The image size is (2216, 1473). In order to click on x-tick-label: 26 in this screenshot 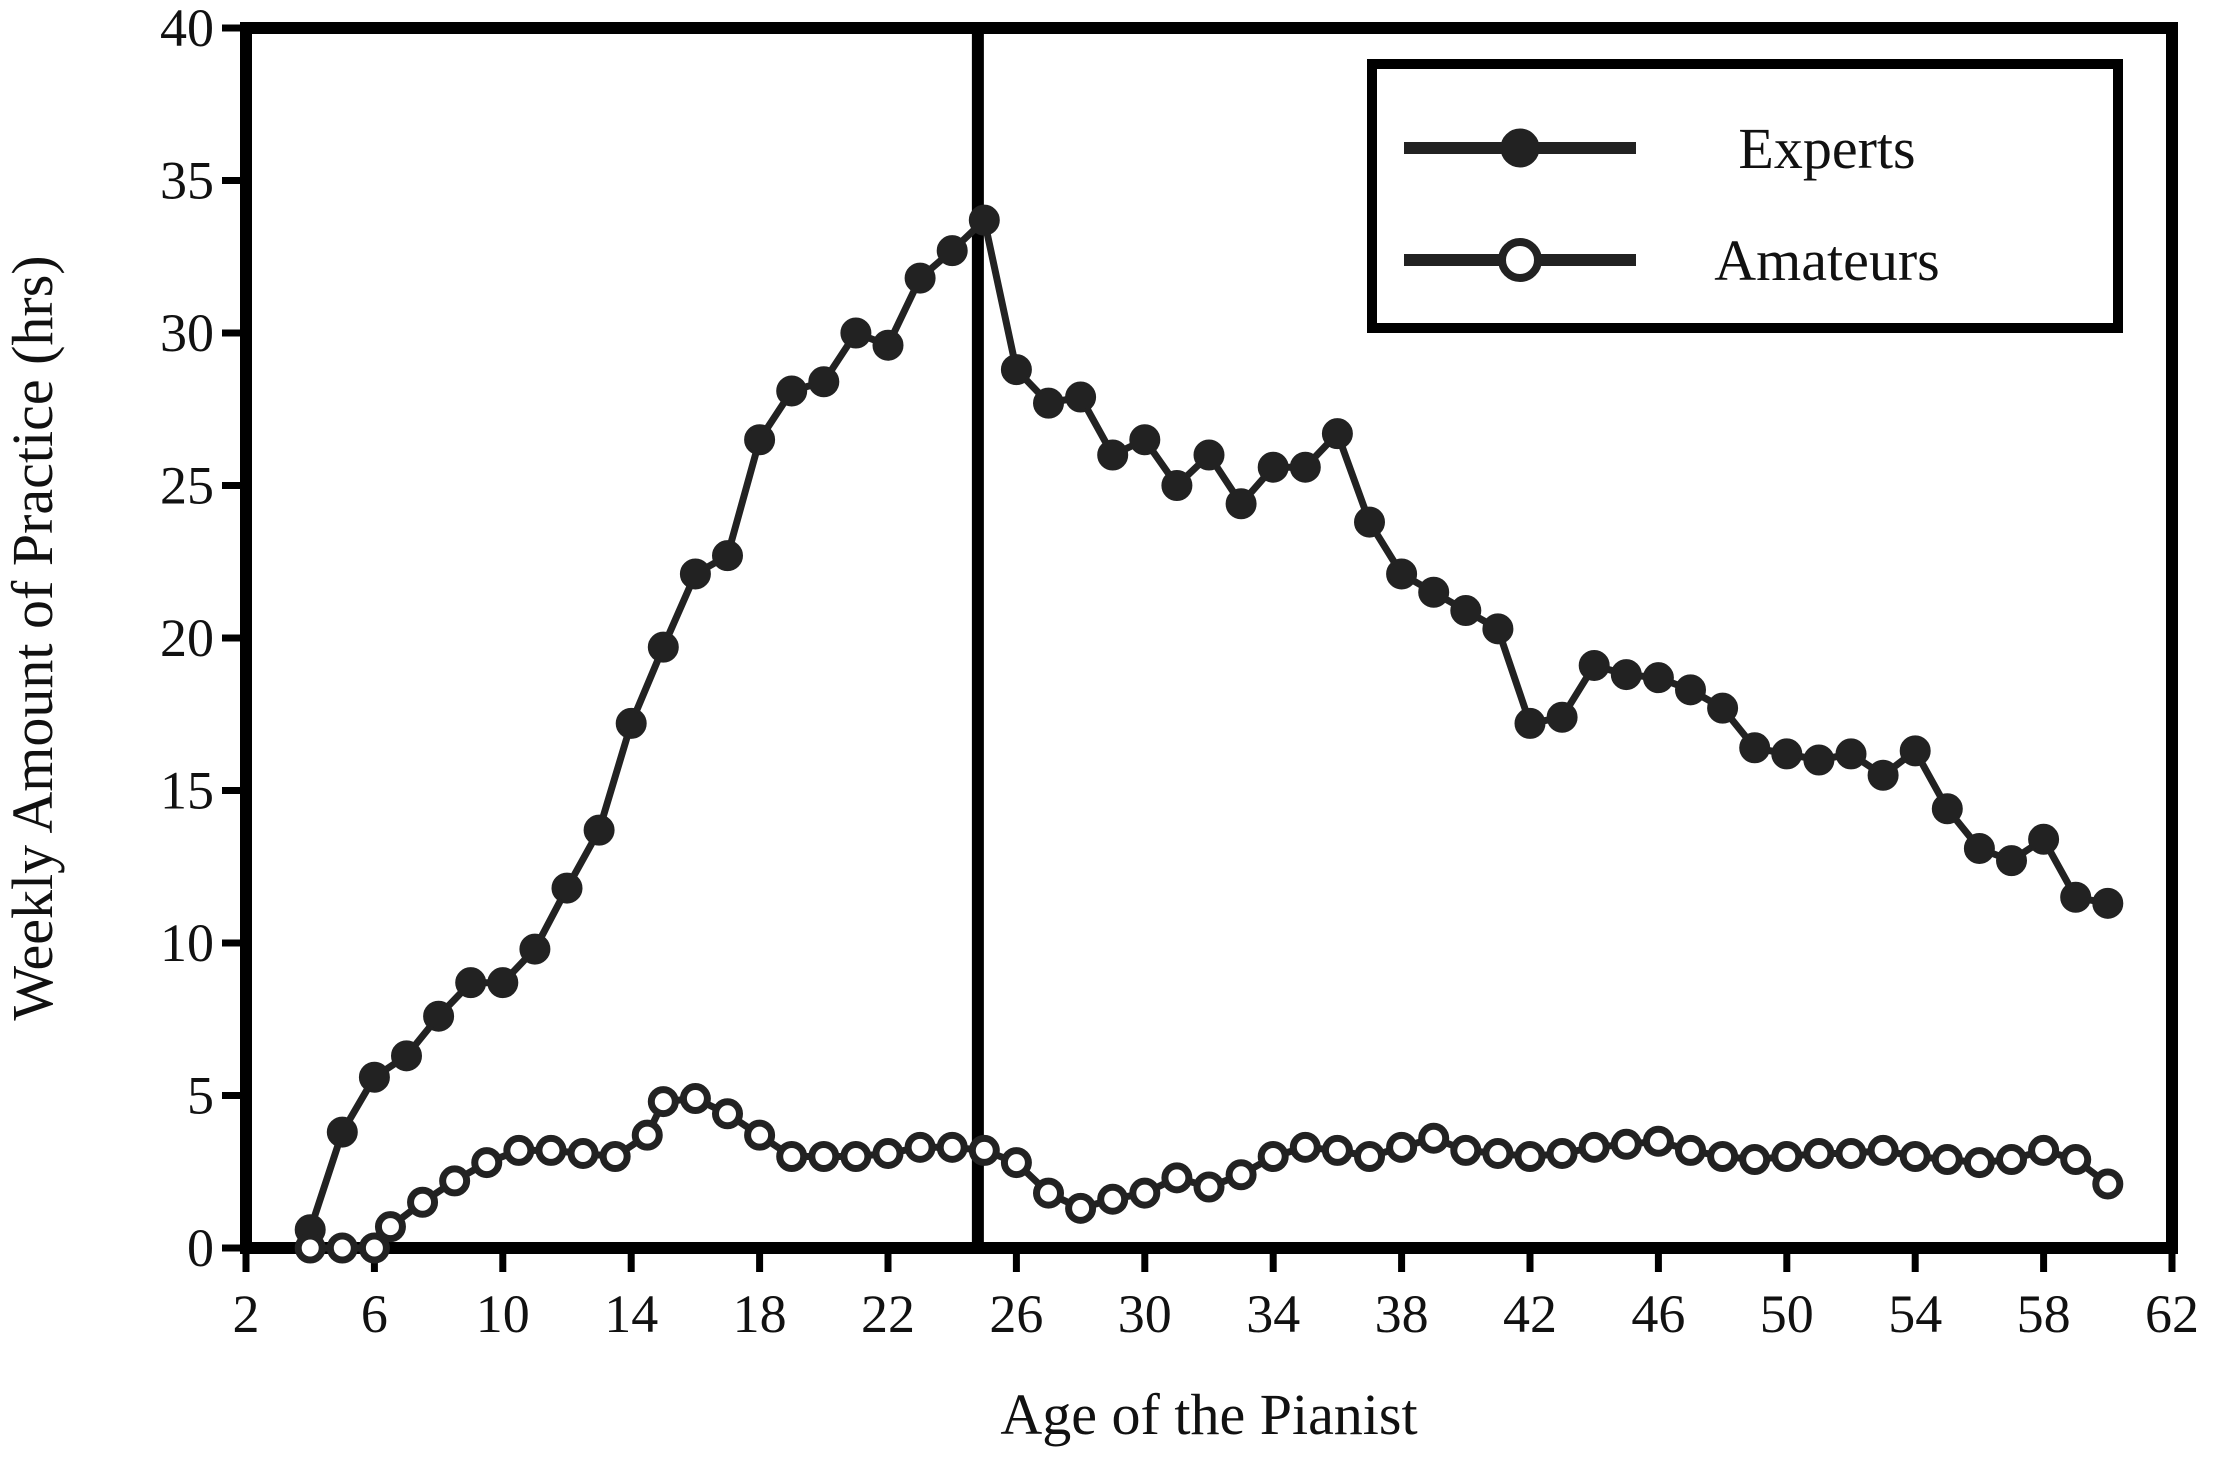, I will do `click(1016, 1314)`.